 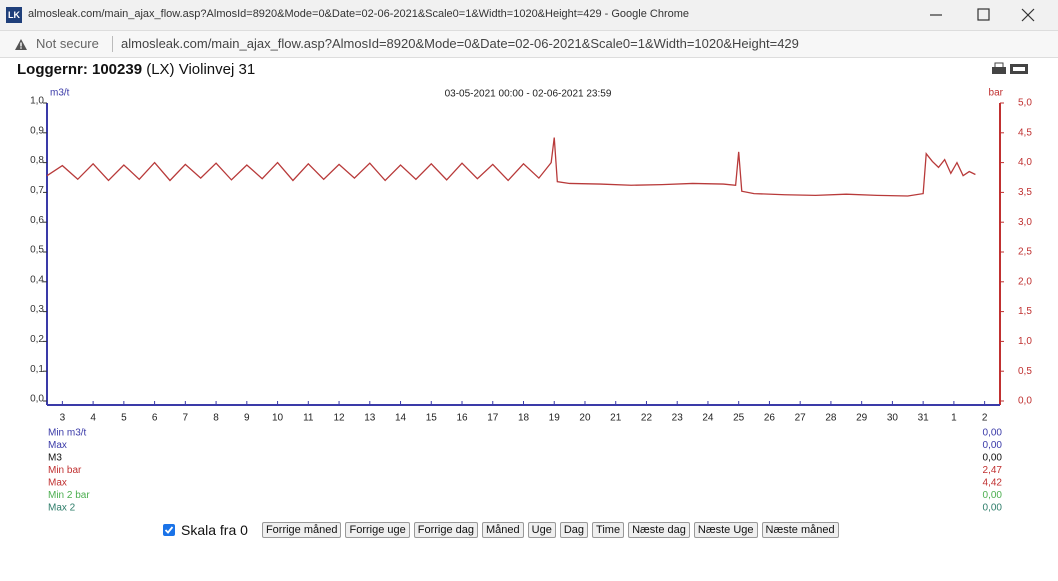 I want to click on x-tick-label: 26, so click(x=770, y=418).